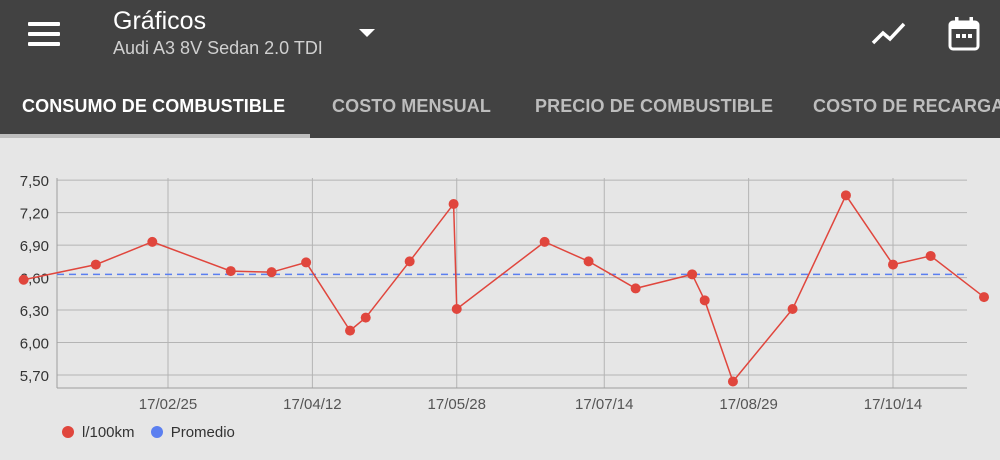 This screenshot has height=460, width=1000. I want to click on x-tick-label: 17/08/29, so click(748, 404).